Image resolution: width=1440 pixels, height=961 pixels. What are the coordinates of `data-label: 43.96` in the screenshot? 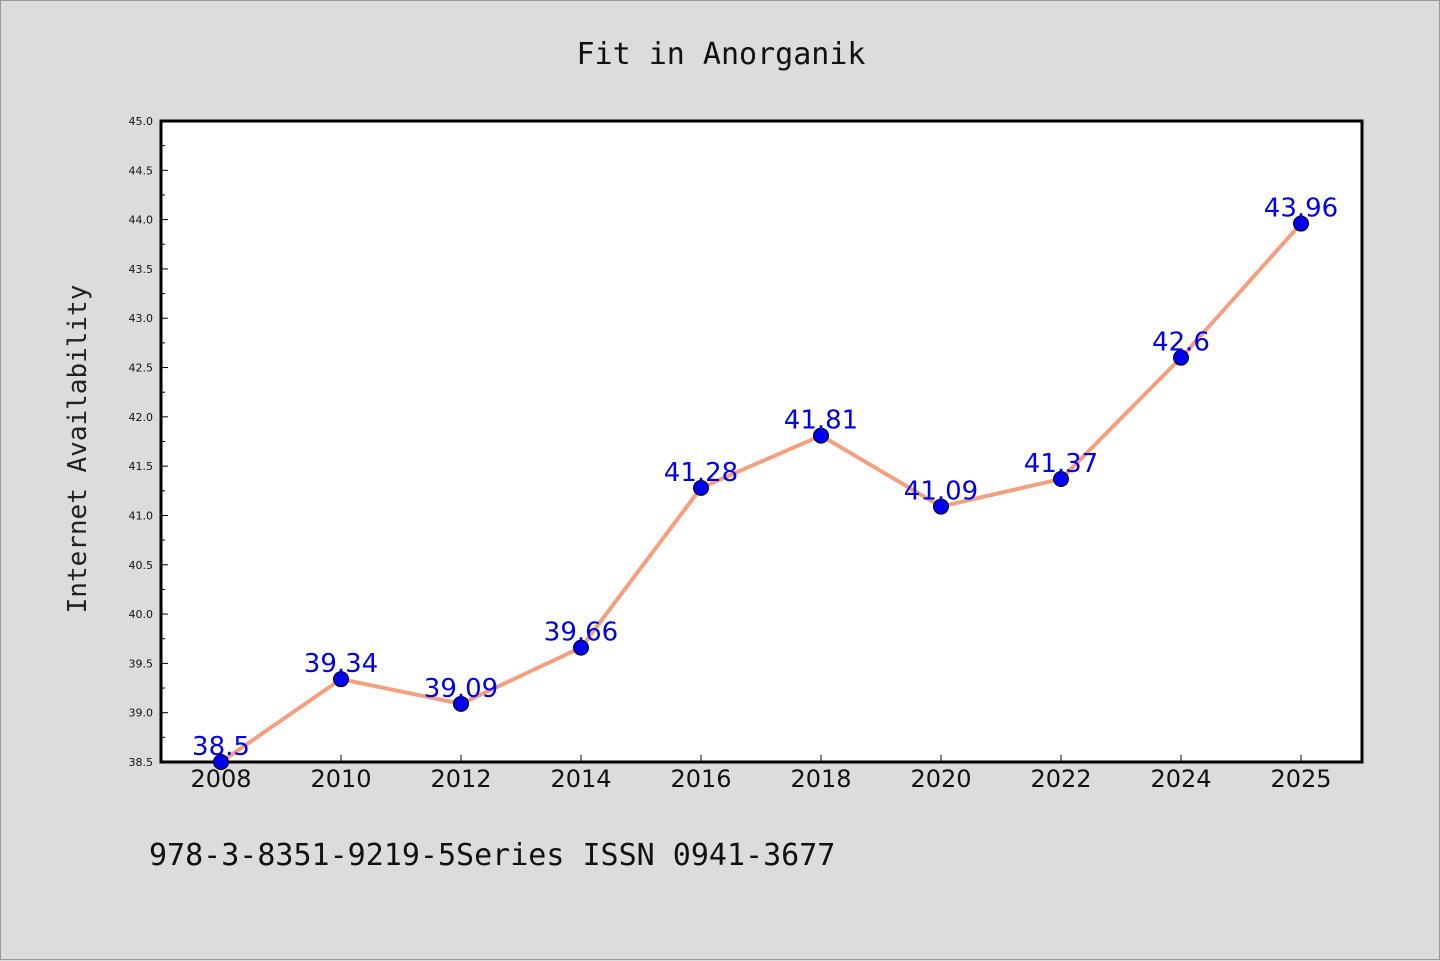 It's located at (1301, 209).